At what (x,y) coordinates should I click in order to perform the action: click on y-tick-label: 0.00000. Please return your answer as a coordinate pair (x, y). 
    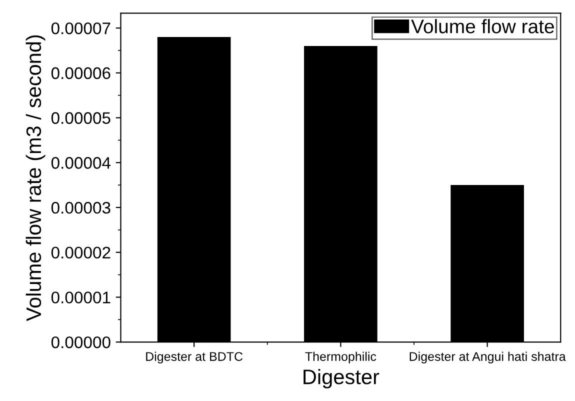
    Looking at the image, I should click on (80, 342).